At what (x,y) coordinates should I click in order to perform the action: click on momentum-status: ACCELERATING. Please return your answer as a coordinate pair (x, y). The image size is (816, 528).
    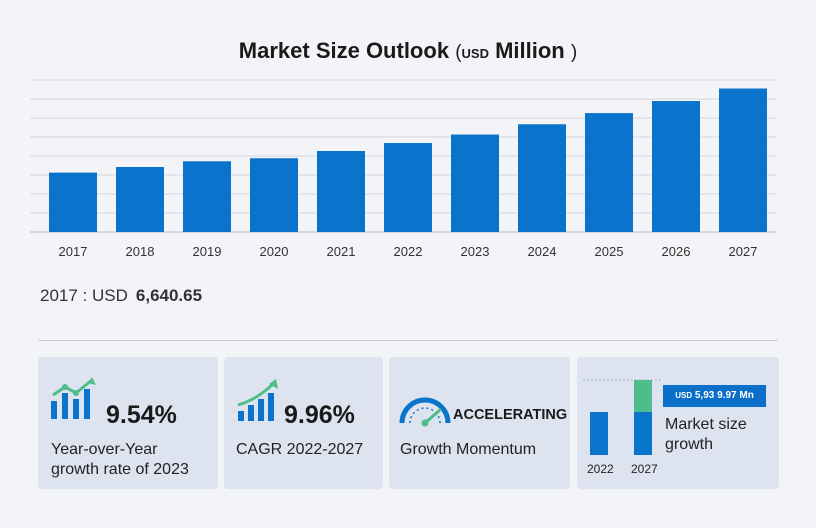
    Looking at the image, I should click on (510, 415).